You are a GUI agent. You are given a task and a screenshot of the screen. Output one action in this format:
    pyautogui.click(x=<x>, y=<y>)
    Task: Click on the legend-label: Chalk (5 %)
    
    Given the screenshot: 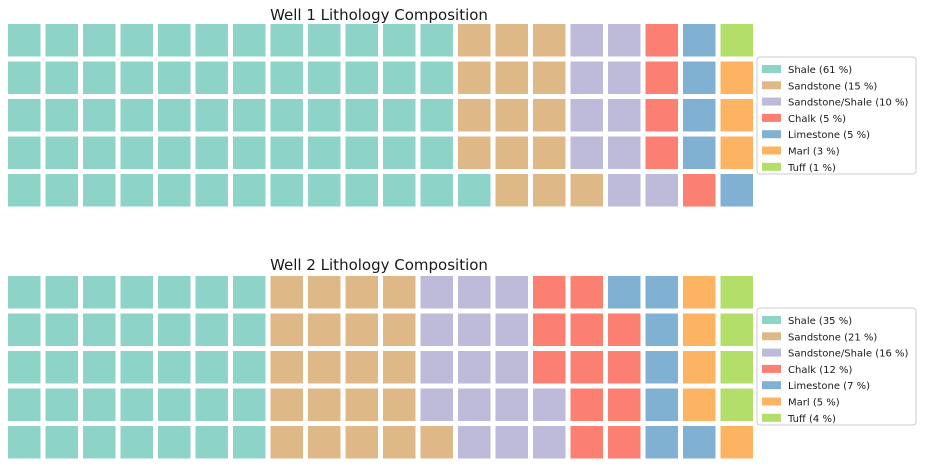 What is the action you would take?
    pyautogui.click(x=817, y=119)
    